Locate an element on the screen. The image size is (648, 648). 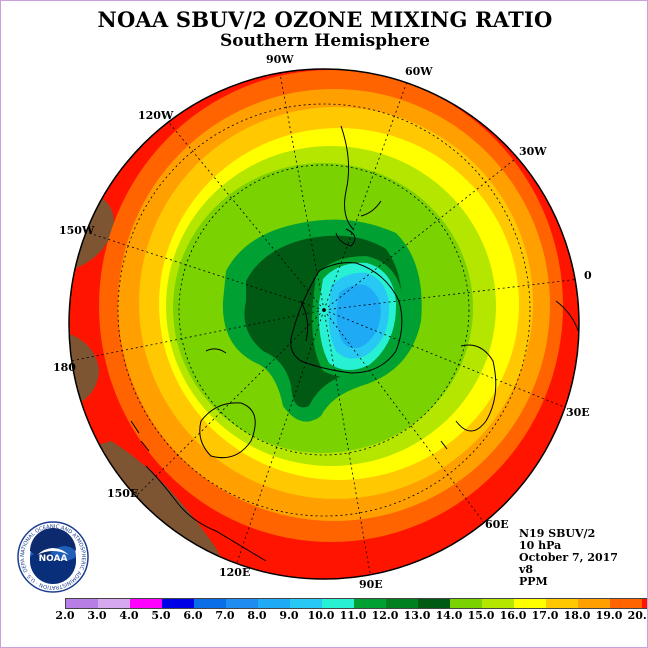
coast-antarctica is located at coordinates (346, 318).